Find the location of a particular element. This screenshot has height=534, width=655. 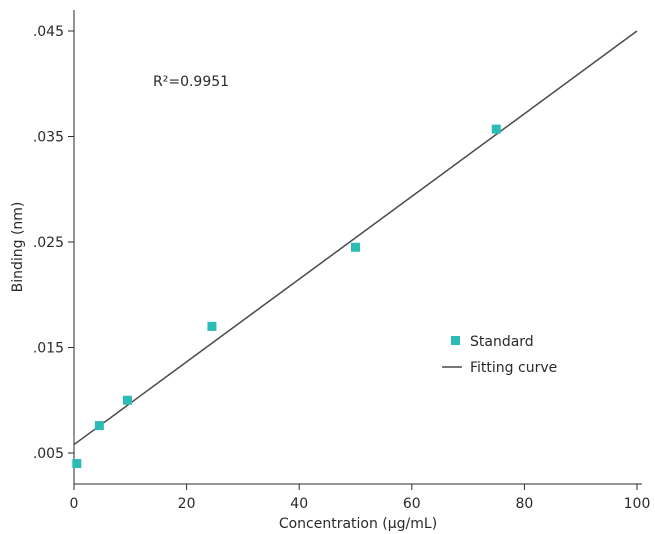

y-tick-label: .035 is located at coordinates (48, 138).